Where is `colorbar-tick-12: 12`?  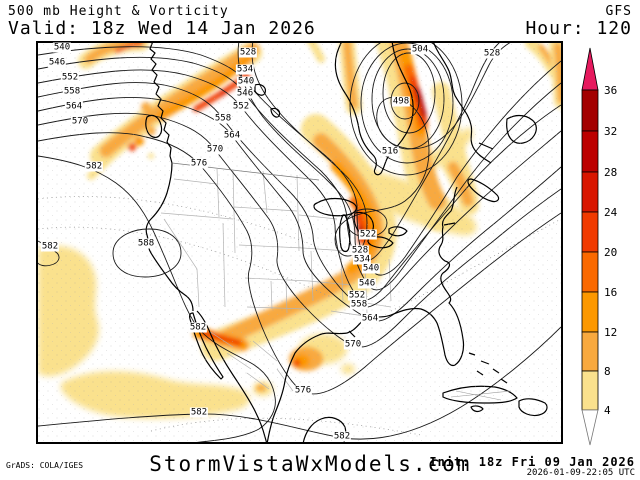
colorbar-tick-12: 12 is located at coordinates (610, 332).